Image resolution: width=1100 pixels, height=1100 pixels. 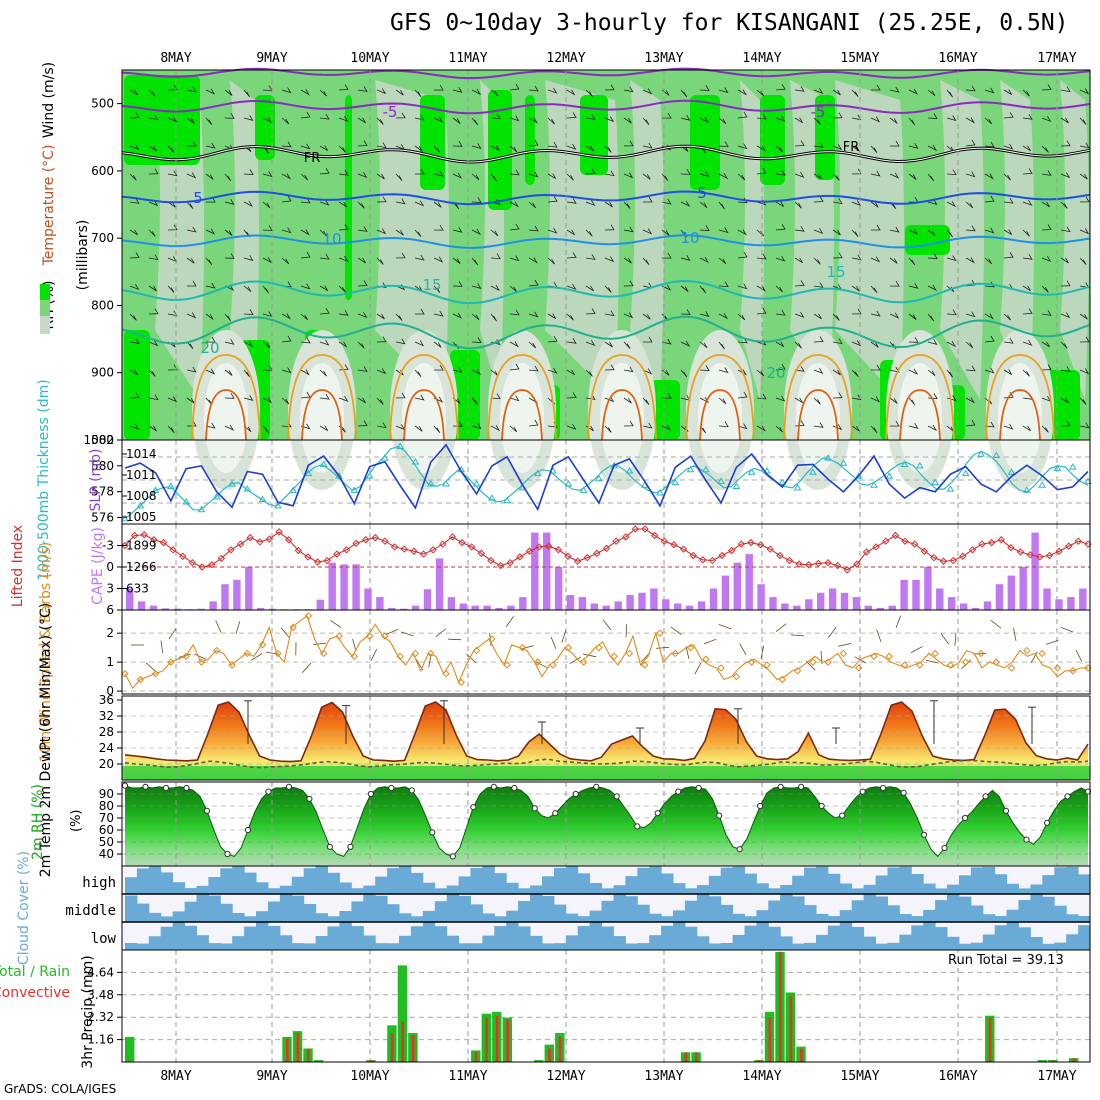 I want to click on precip-legend-convective: Convective, so click(x=35, y=993).